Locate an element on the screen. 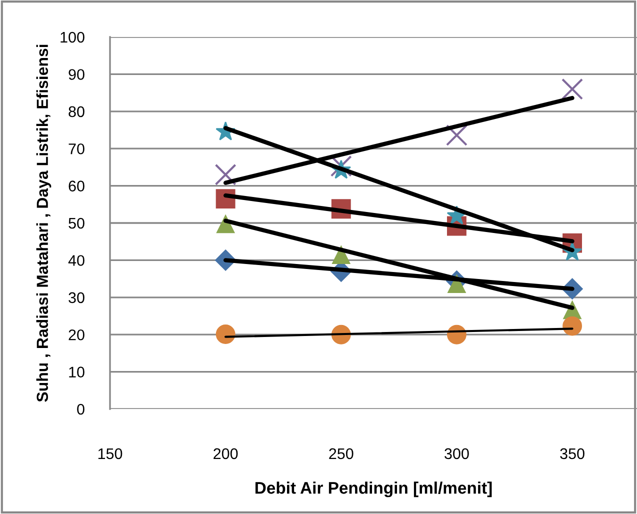 The width and height of the screenshot is (637, 514). y-tick-label: 30 is located at coordinates (76, 298).